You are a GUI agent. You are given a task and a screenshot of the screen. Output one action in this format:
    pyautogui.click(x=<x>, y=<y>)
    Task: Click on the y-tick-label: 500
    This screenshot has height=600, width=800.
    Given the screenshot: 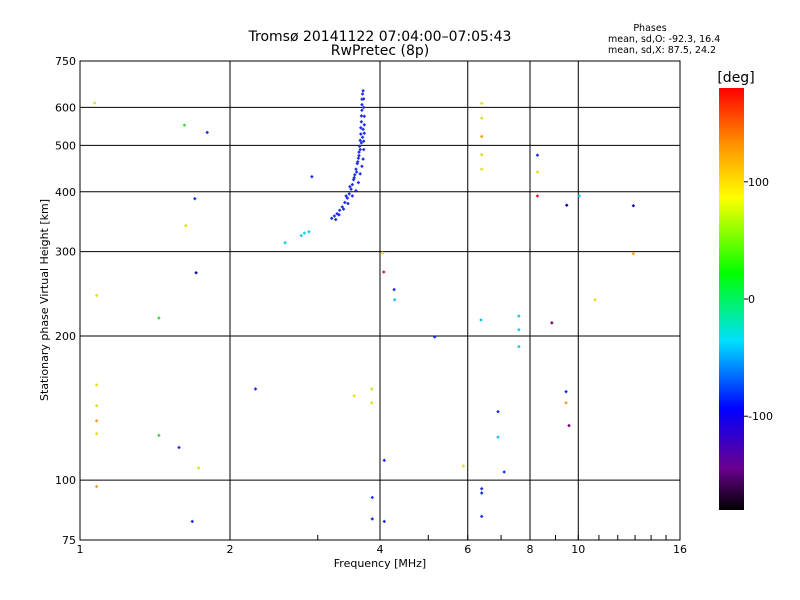 What is the action you would take?
    pyautogui.click(x=65, y=145)
    